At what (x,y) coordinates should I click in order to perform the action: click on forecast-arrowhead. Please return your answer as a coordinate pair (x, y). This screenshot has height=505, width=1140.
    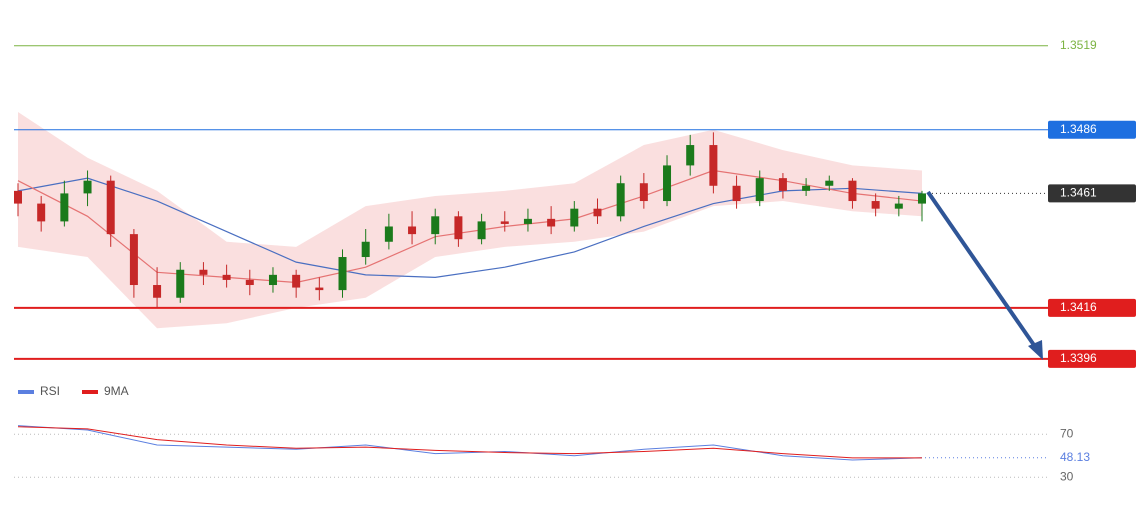
    Looking at the image, I should click on (1035, 350).